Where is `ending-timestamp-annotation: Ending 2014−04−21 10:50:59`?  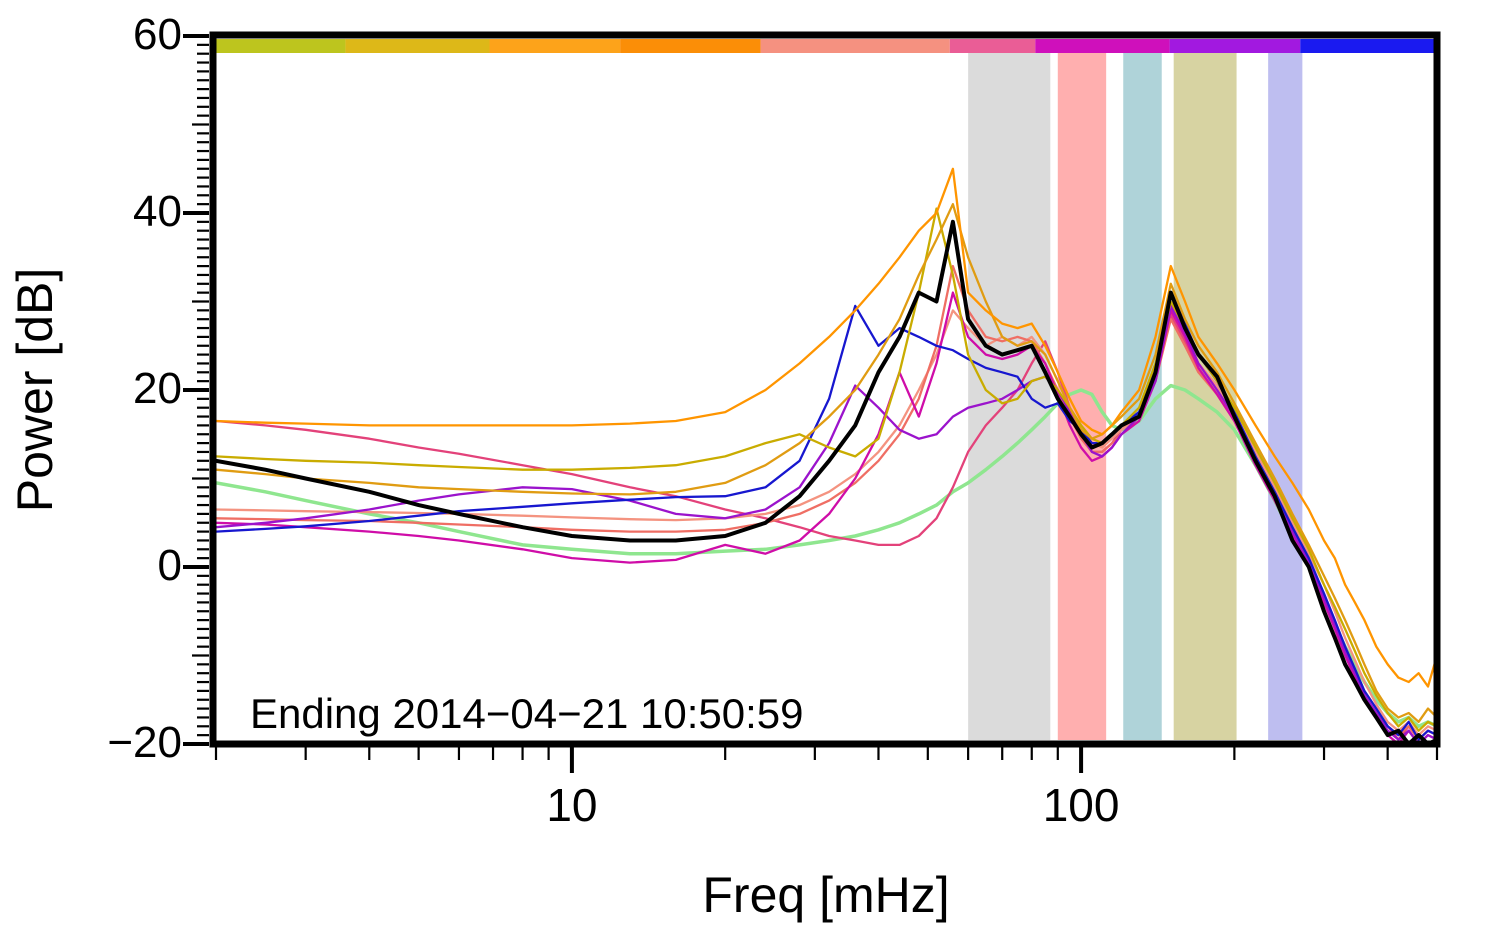
ending-timestamp-annotation: Ending 2014−04−21 10:50:59 is located at coordinates (527, 713).